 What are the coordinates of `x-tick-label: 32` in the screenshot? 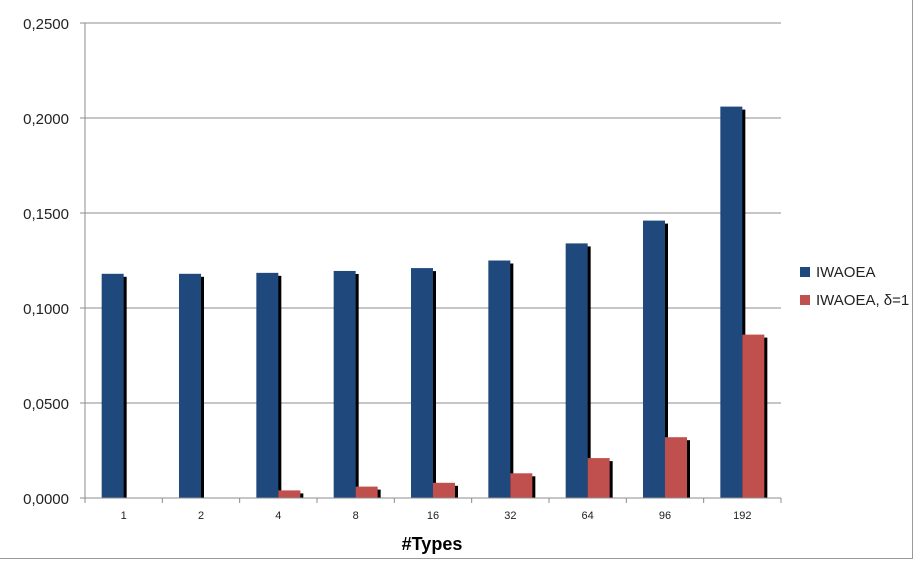 It's located at (510, 516).